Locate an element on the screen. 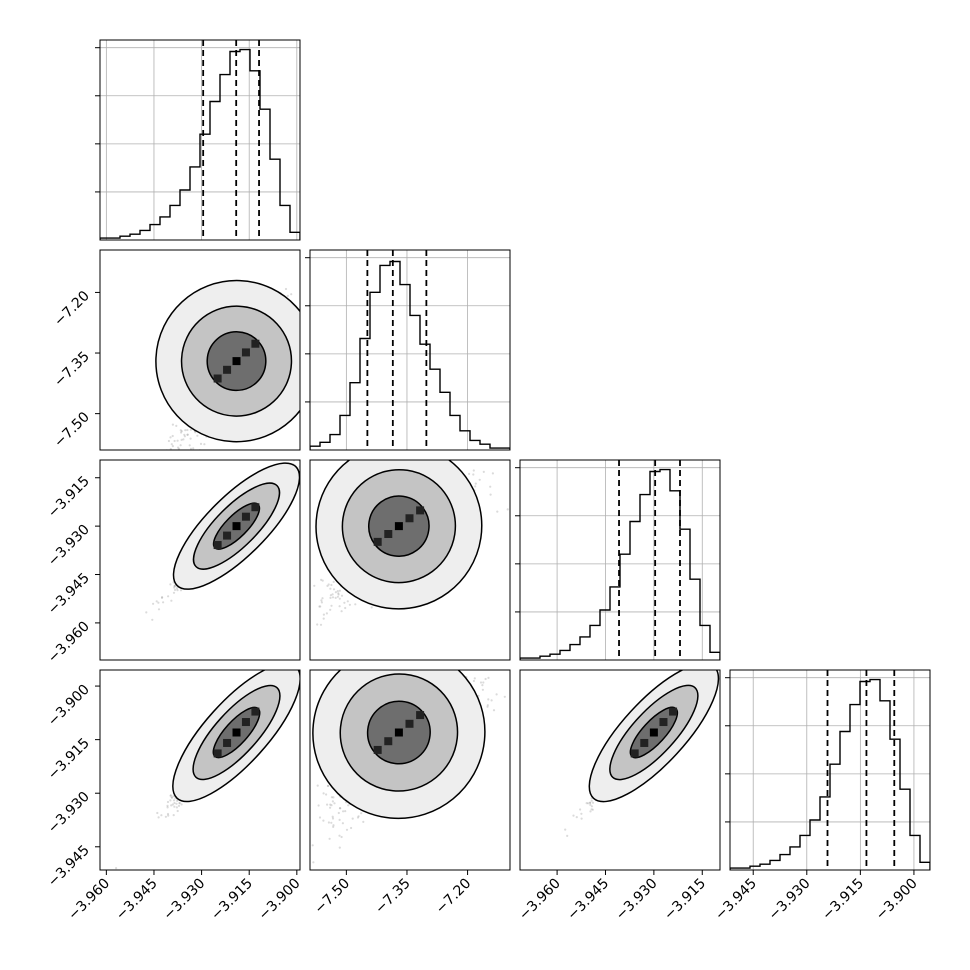 This screenshot has width=970, height=970. y-tick-label: −7.50 is located at coordinates (72, 430).